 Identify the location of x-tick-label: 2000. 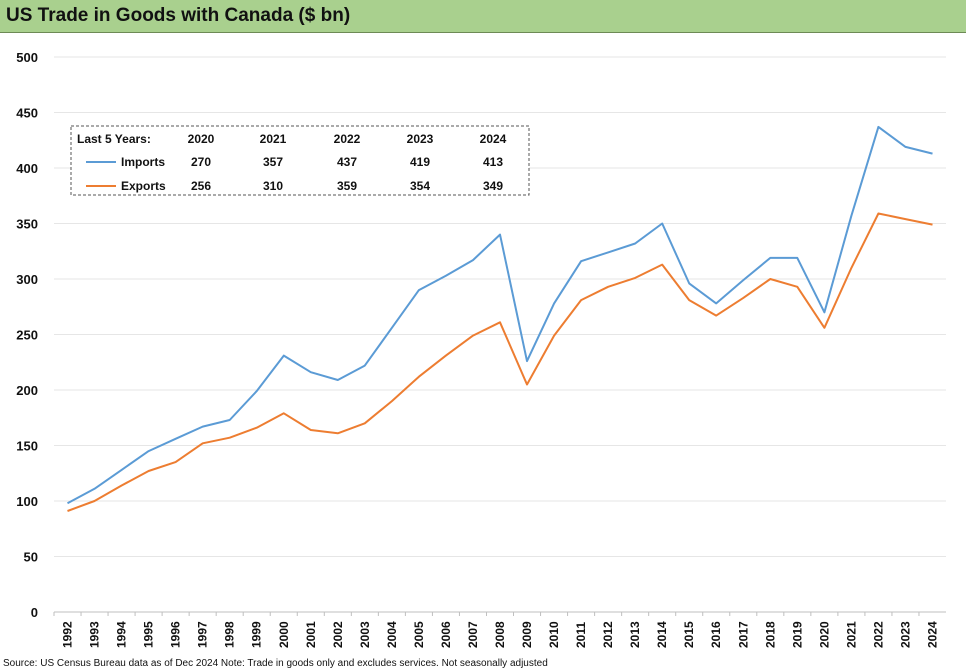
(284, 634).